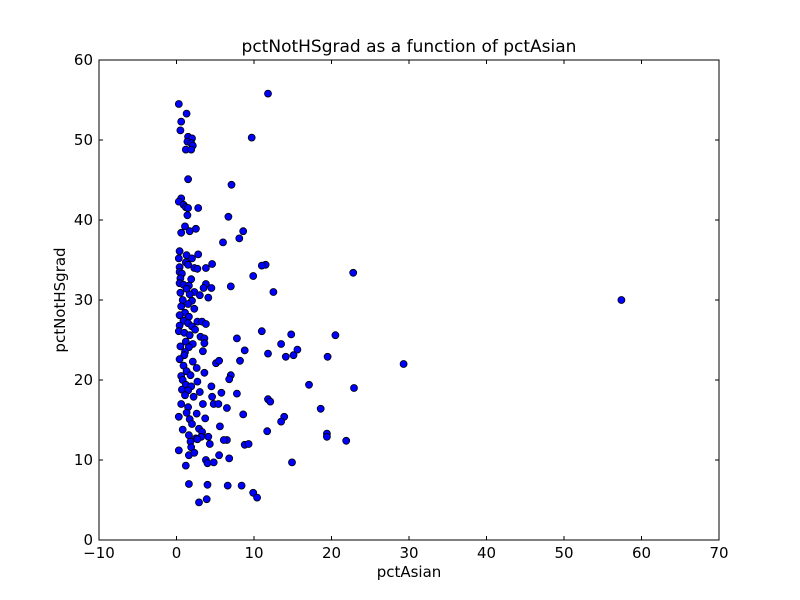 This screenshot has width=800, height=600. What do you see at coordinates (83, 60) in the screenshot?
I see `y-tick-label: 60` at bounding box center [83, 60].